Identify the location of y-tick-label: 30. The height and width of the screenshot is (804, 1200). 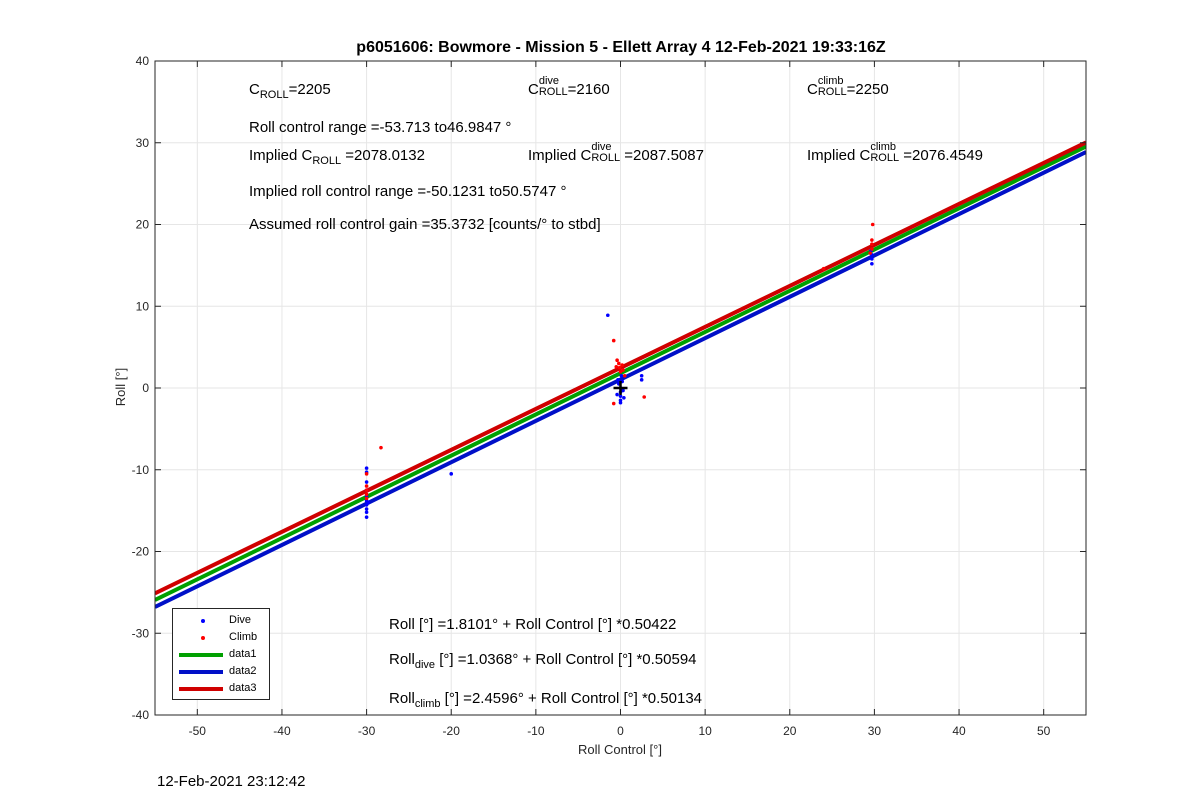
(143, 143).